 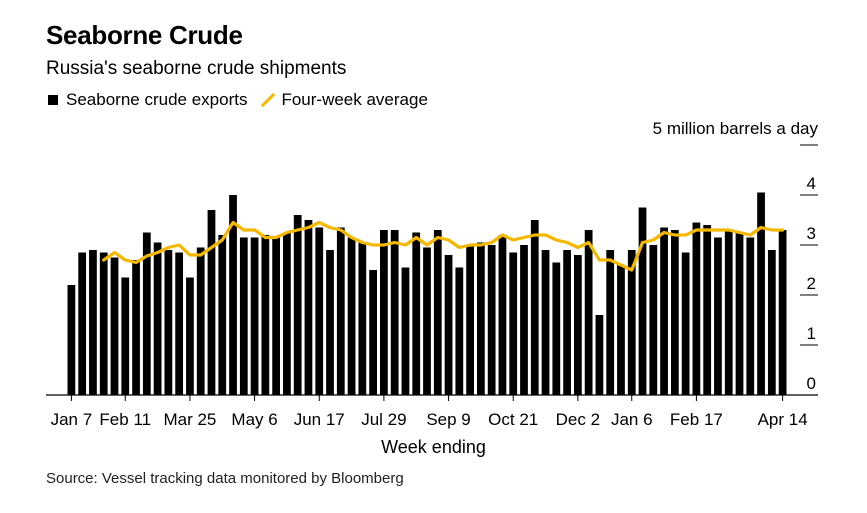 I want to click on y-tick-label-1: 1, so click(x=811, y=333).